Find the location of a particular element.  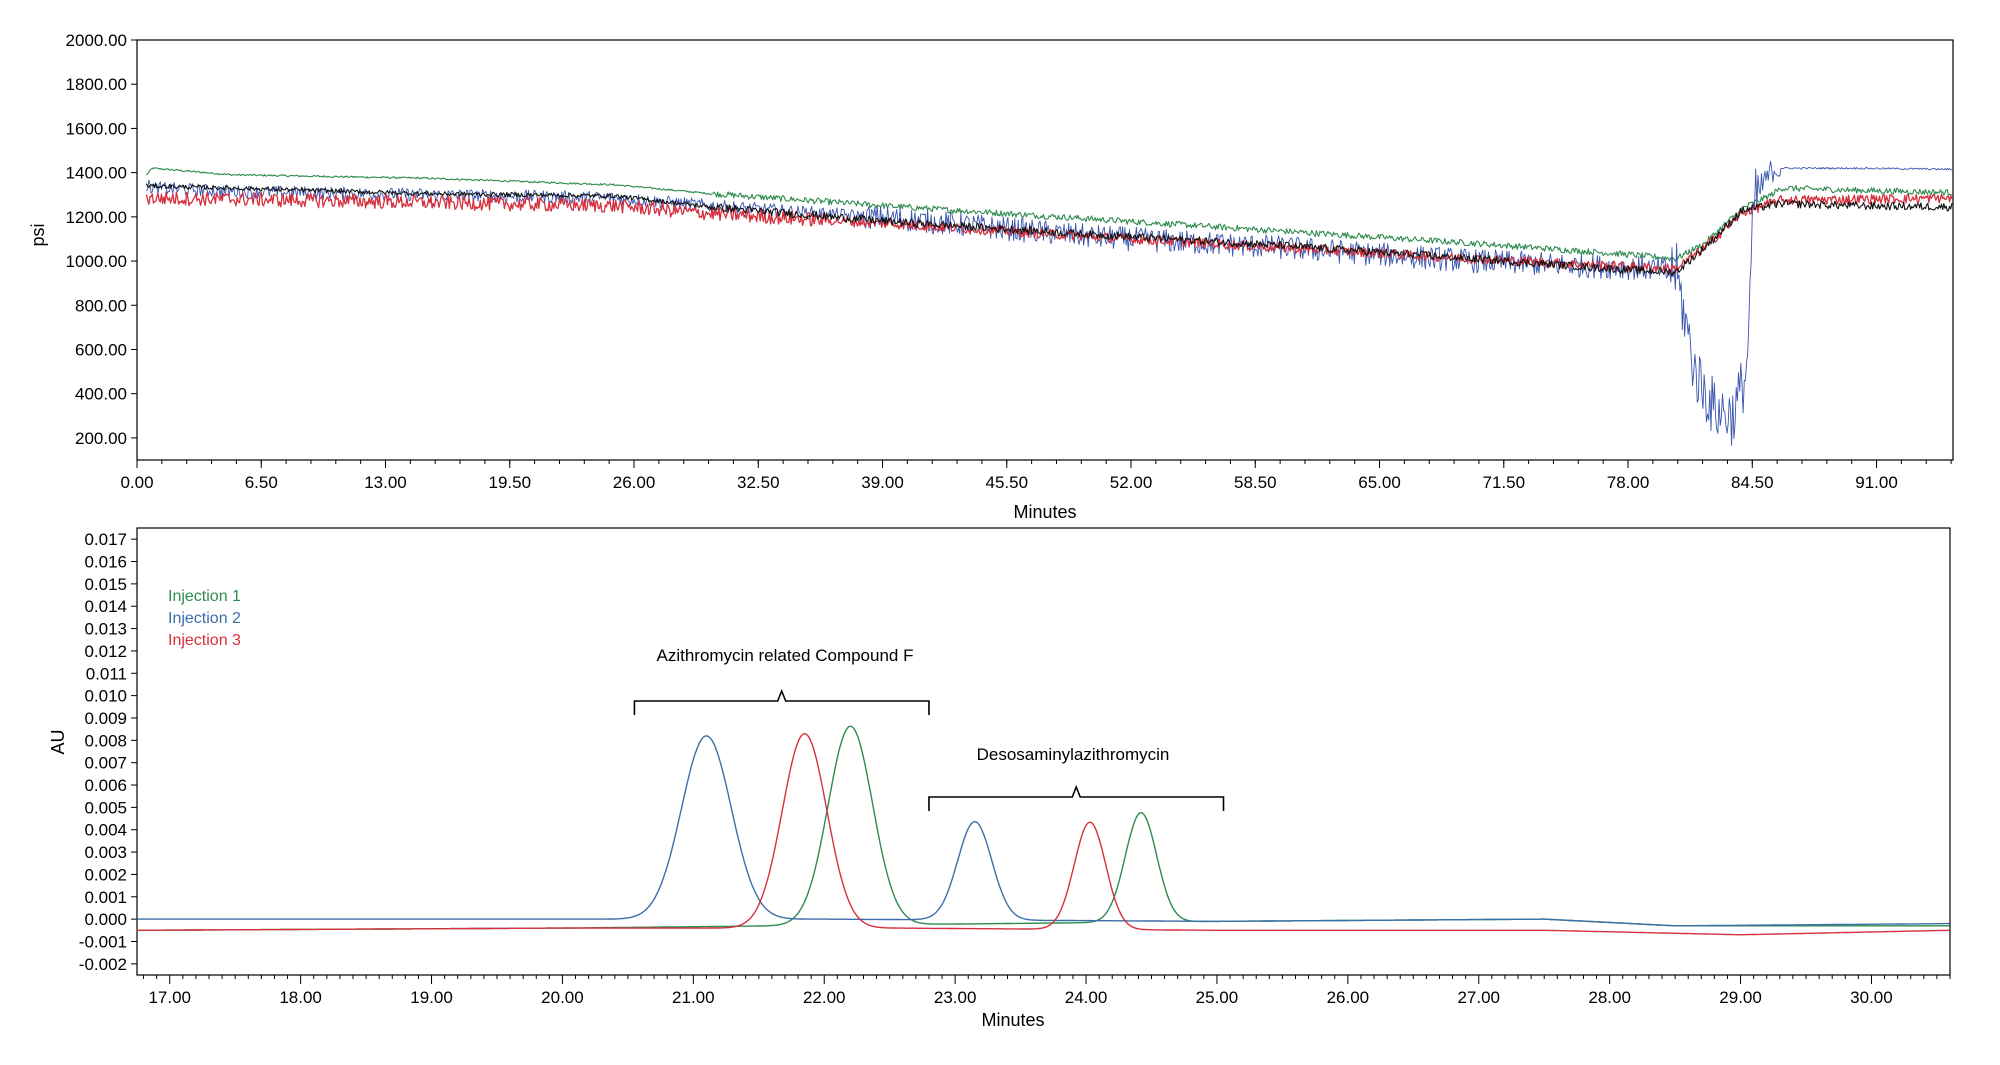

absorbance-y-tick-label: 0.005 is located at coordinates (105, 807).